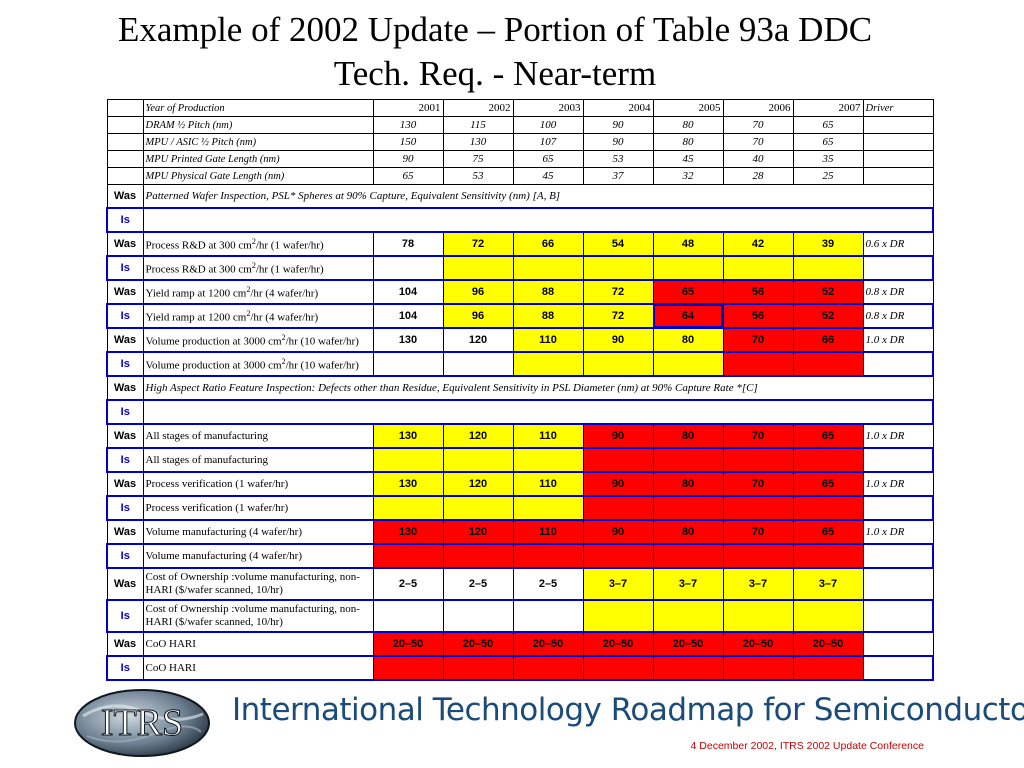 The height and width of the screenshot is (768, 1024). I want to click on value-cell: 72, so click(478, 244).